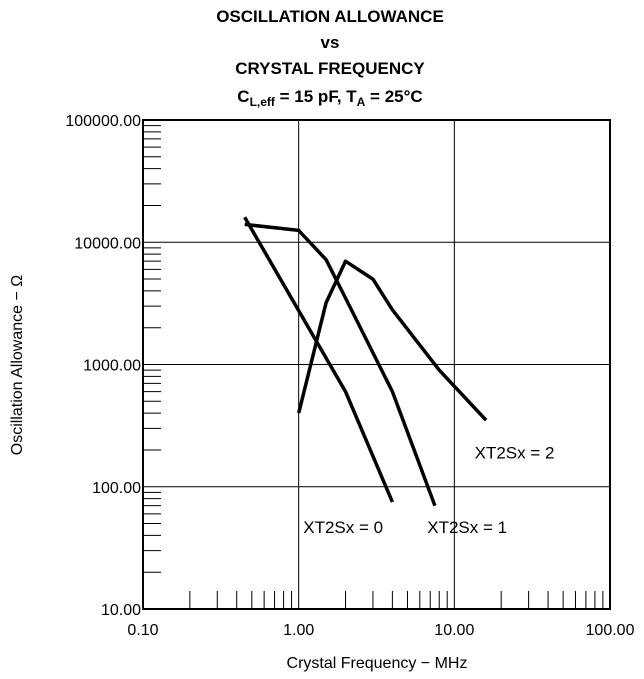 The height and width of the screenshot is (679, 644). Describe the element at coordinates (316, 96) in the screenshot. I see `title-mid: = 15 pF, T` at that location.